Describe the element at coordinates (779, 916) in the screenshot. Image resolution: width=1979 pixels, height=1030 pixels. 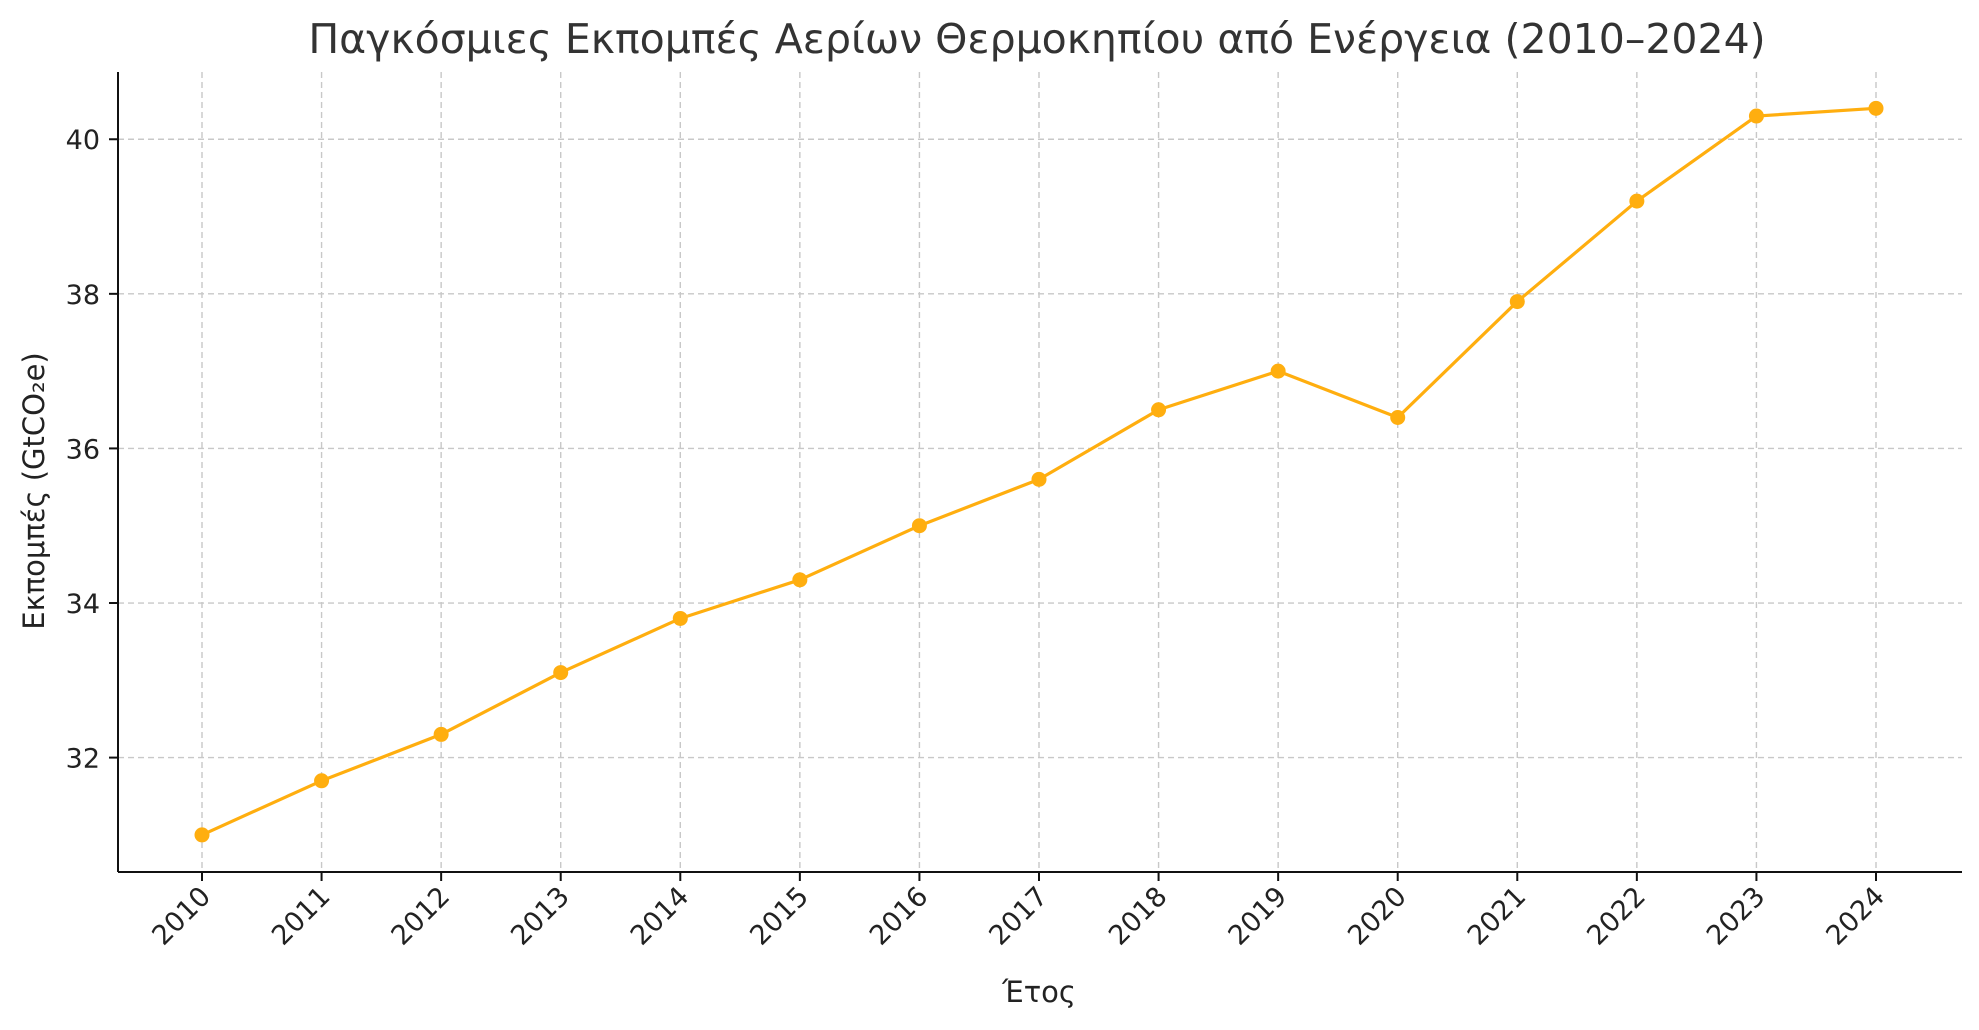
I see `x-tick-label: 2015` at that location.